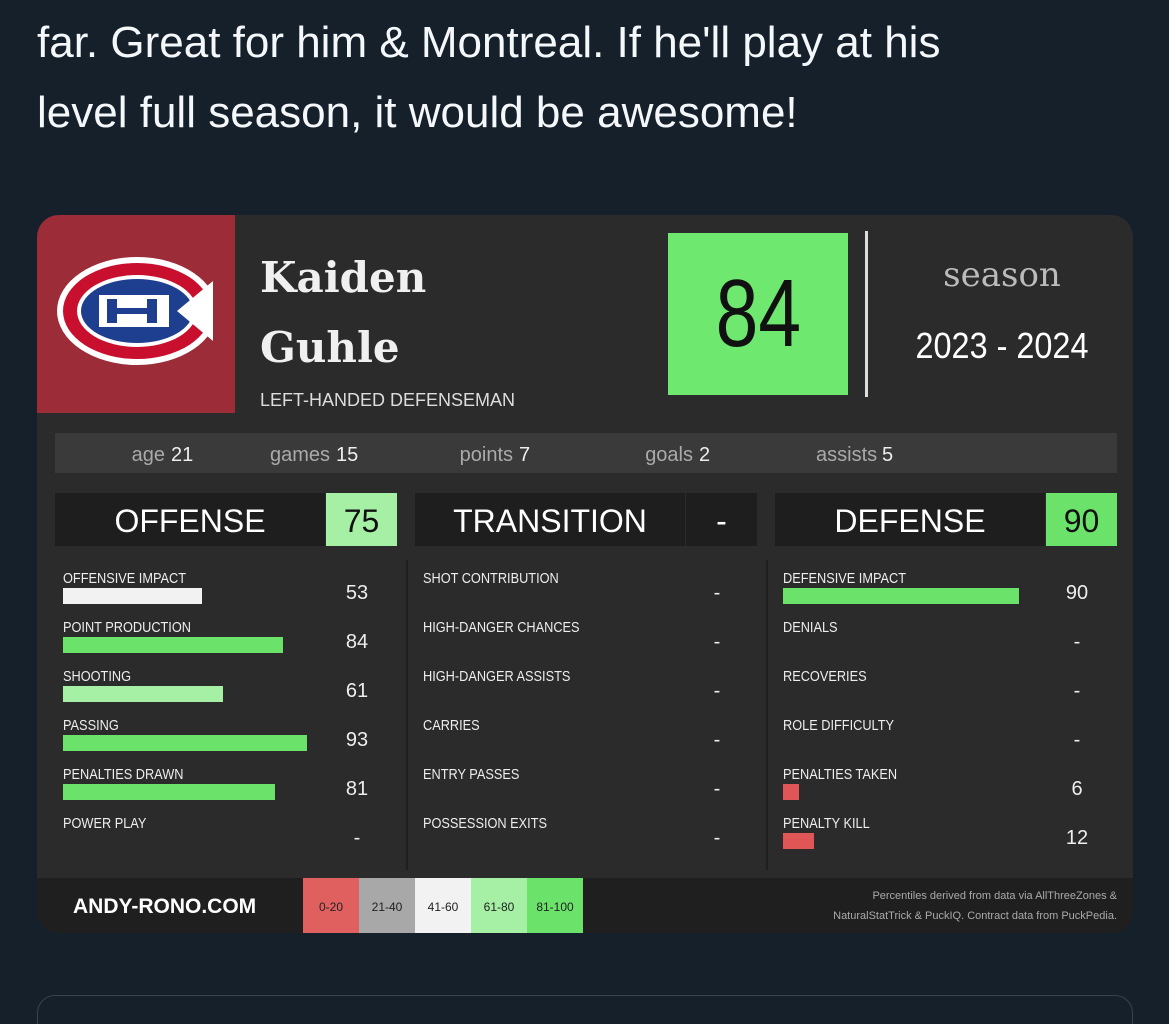 The width and height of the screenshot is (1169, 1024). I want to click on stat-value: 15, so click(347, 455).